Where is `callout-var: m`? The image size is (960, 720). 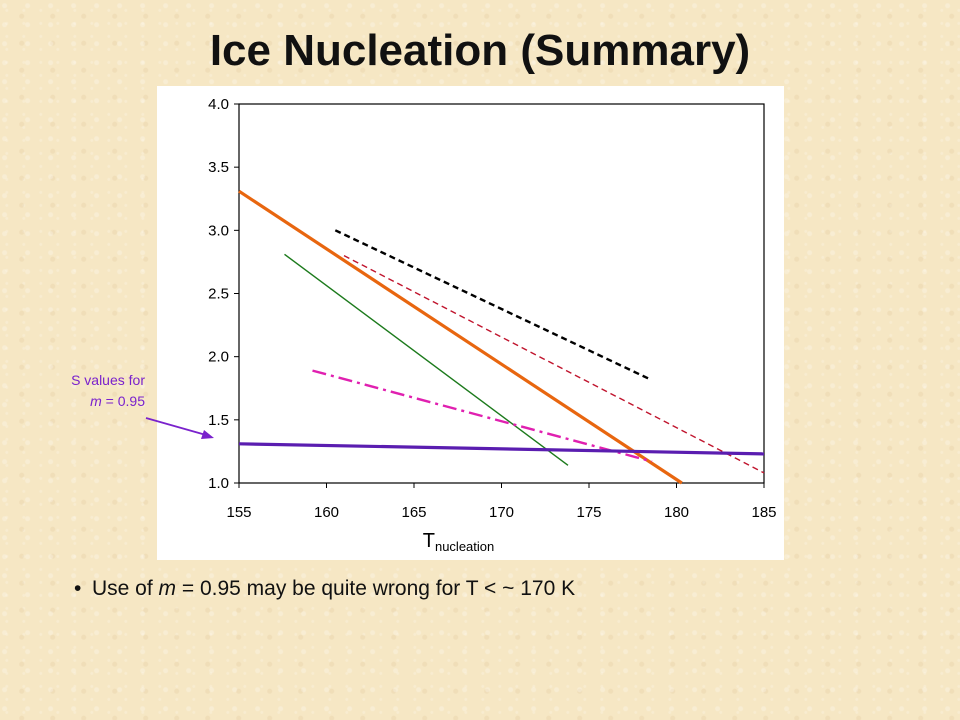 callout-var: m is located at coordinates (96, 401).